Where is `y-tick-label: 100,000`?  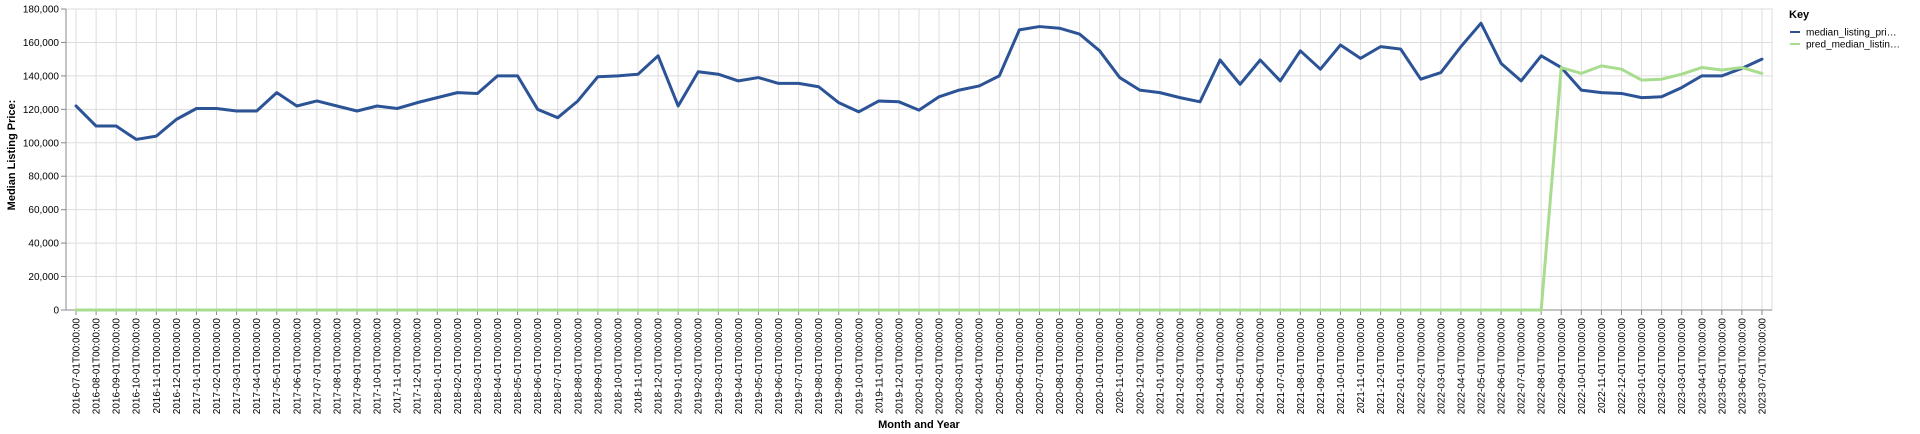
y-tick-label: 100,000 is located at coordinates (41, 143).